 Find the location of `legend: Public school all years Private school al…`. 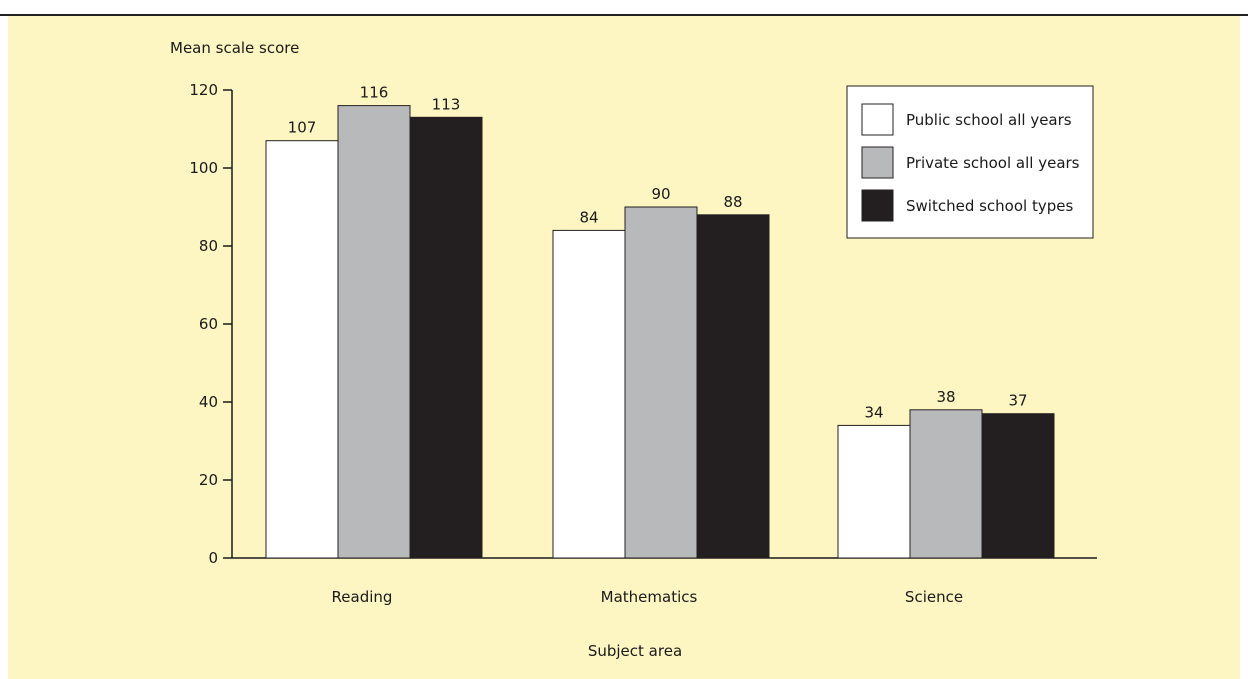

legend: Public school all years Private school al… is located at coordinates (970, 162).